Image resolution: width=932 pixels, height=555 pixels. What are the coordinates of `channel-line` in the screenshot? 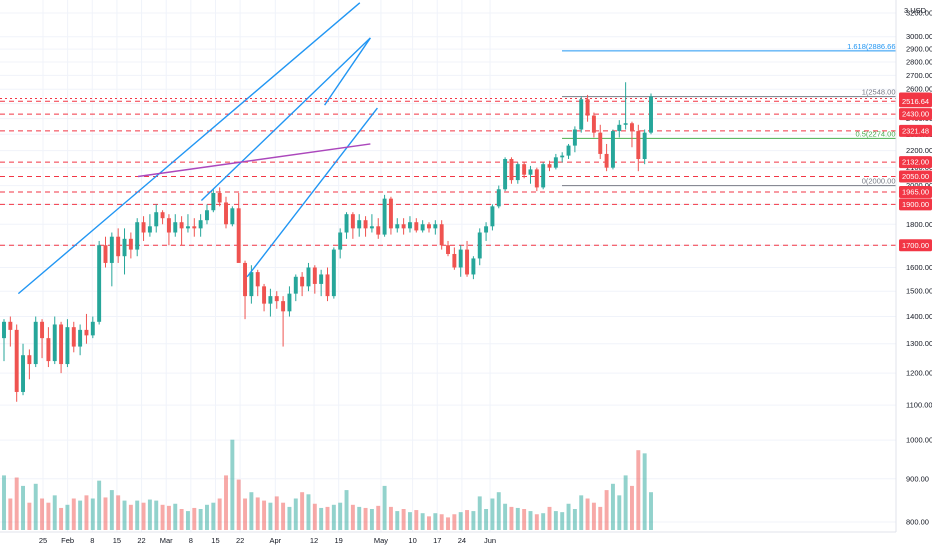 It's located at (312, 192).